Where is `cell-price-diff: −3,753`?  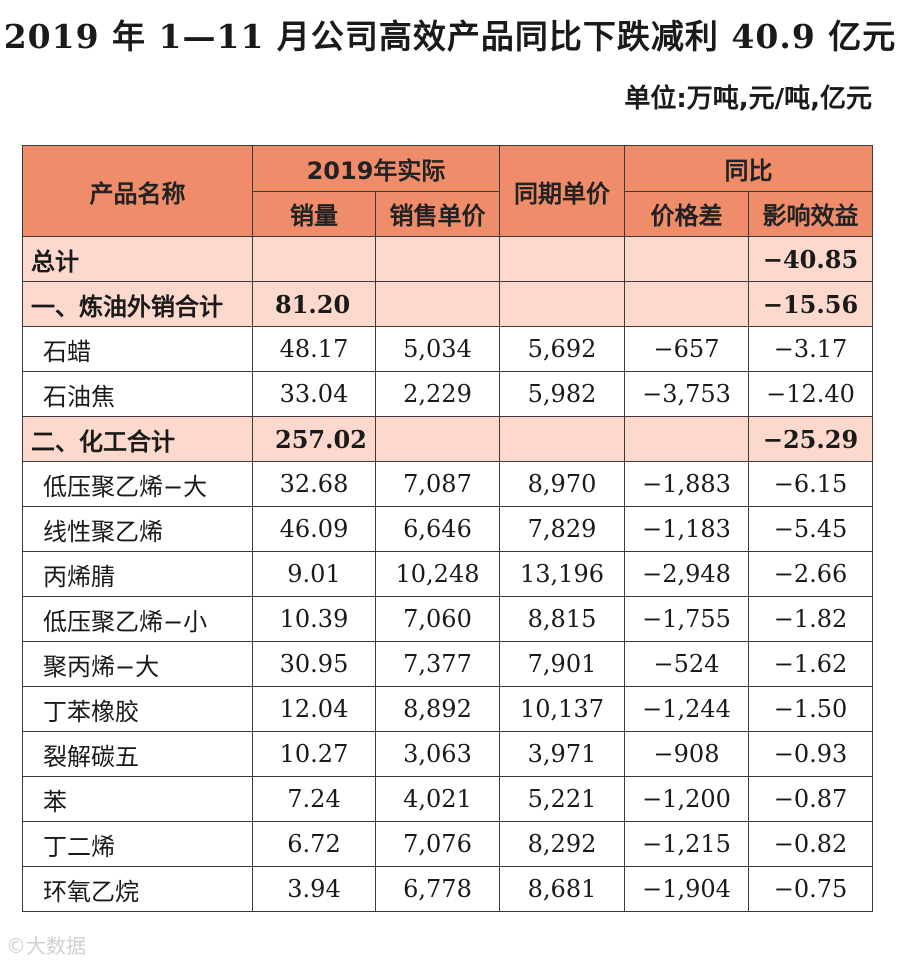
cell-price-diff: −3,753 is located at coordinates (687, 394).